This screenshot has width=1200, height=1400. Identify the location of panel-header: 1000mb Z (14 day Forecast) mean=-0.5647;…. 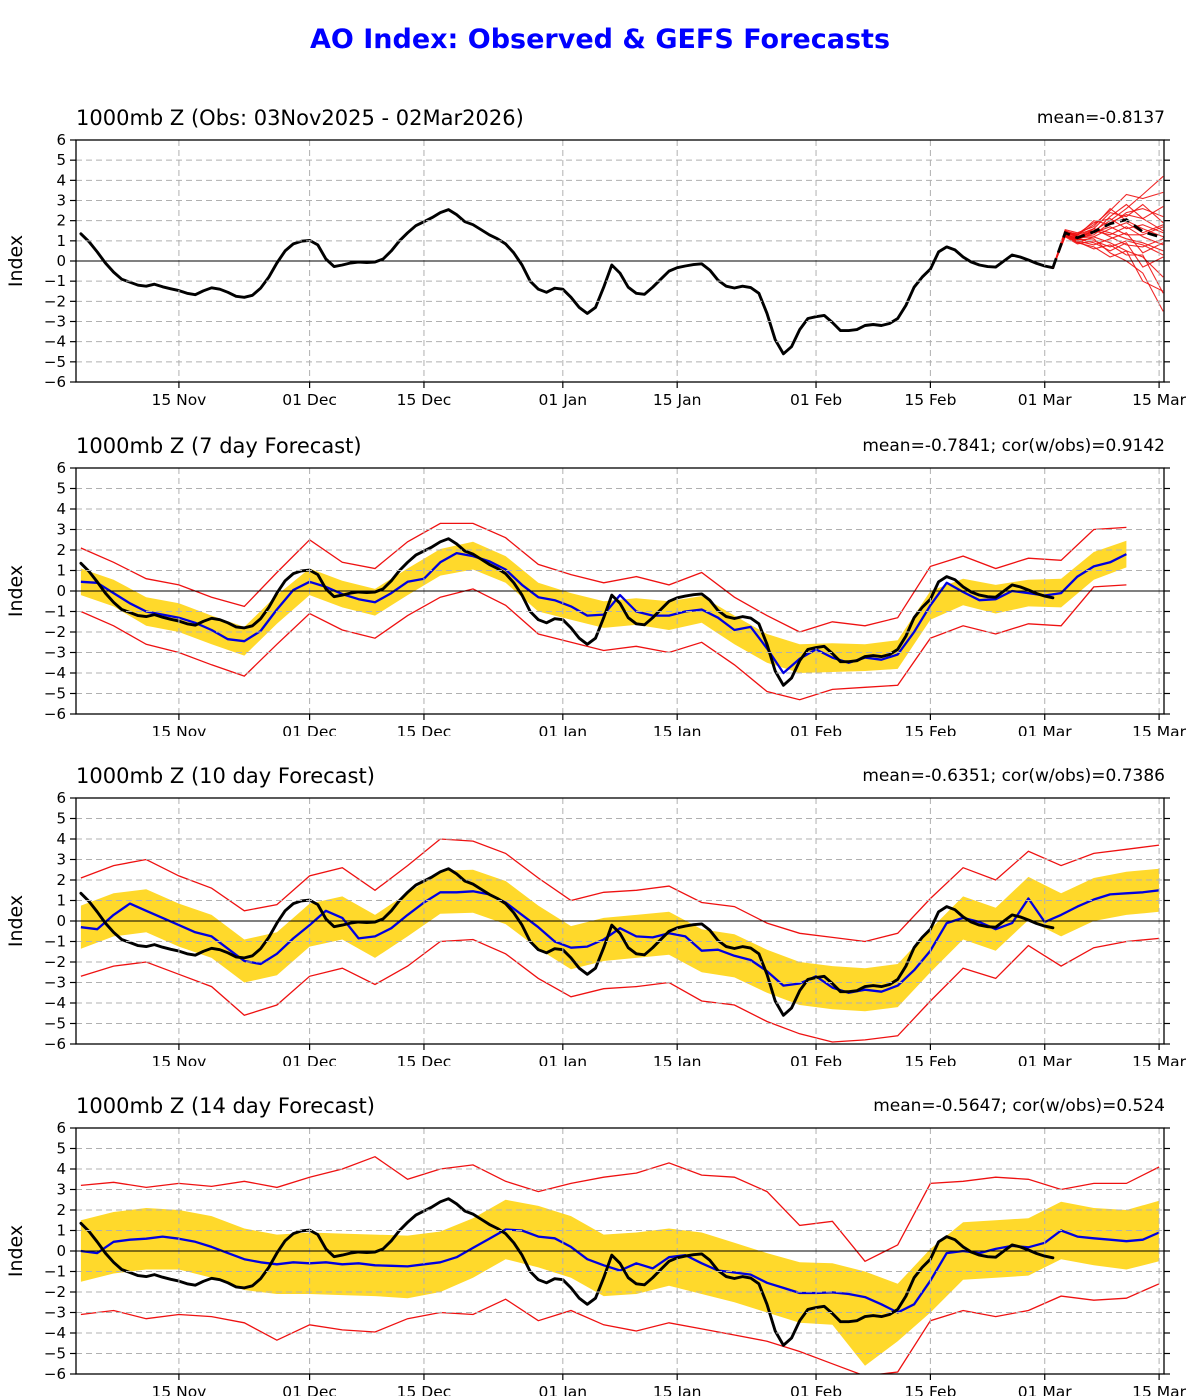
(620, 1104).